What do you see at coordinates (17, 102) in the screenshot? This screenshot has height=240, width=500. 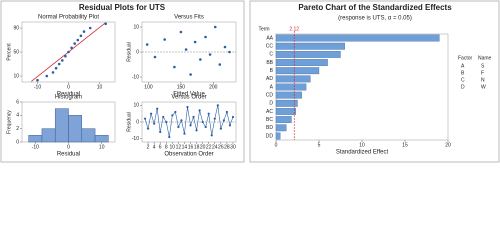 I see `y-tick-label: 6` at bounding box center [17, 102].